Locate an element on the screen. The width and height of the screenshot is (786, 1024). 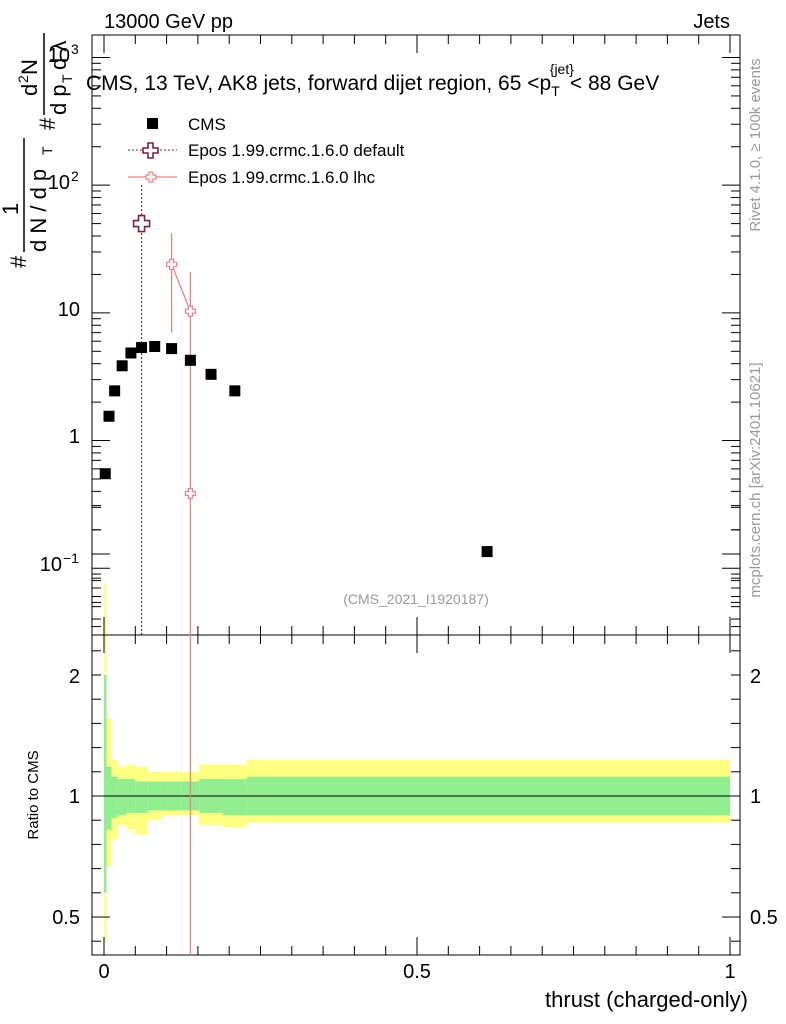
category-label: Jets is located at coordinates (711, 22).